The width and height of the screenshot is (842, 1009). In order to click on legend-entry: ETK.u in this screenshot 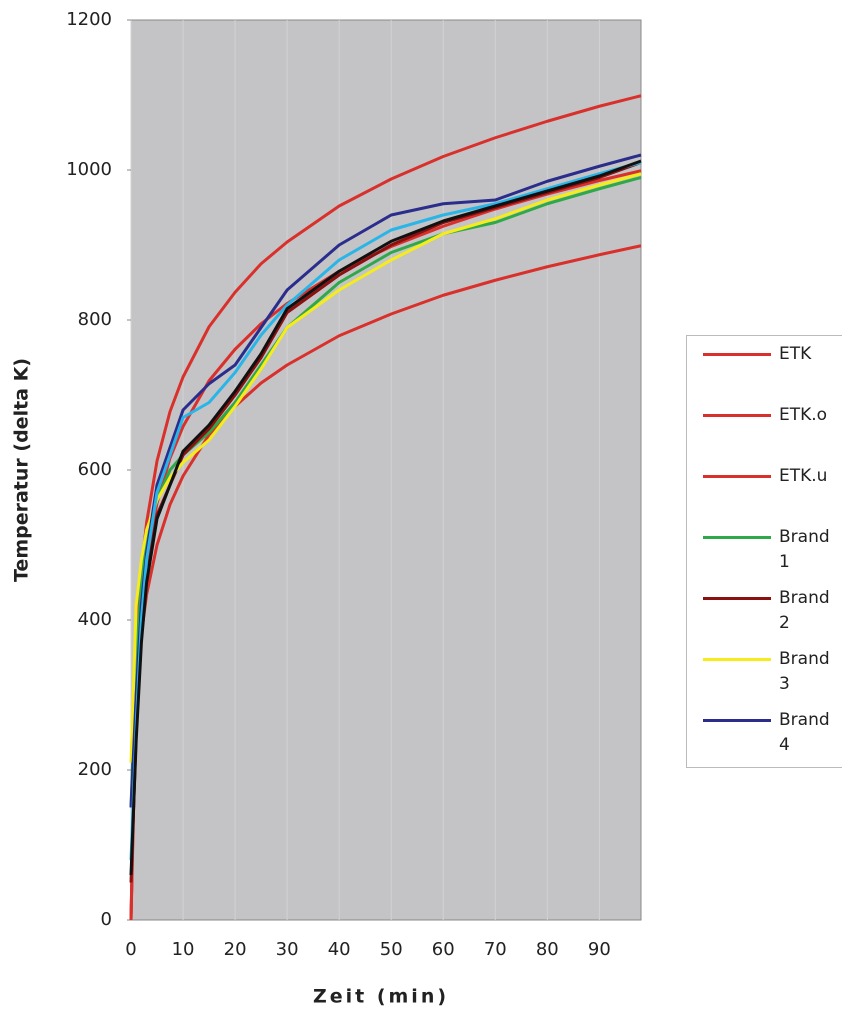, I will do `click(768, 476)`.